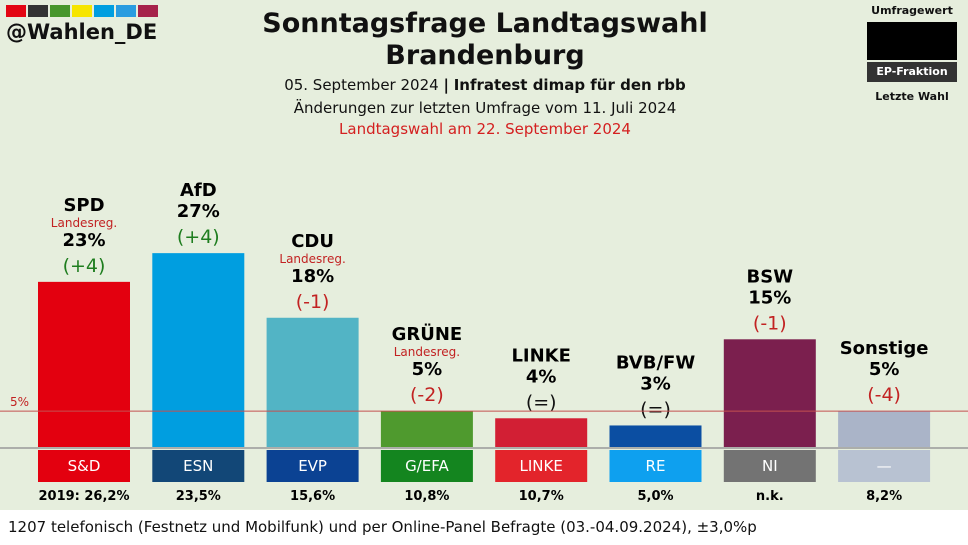 The height and width of the screenshot is (545, 968). I want to click on chart-title: Sonntagsfrage Landtagswahl Brandenburg, so click(485, 40).